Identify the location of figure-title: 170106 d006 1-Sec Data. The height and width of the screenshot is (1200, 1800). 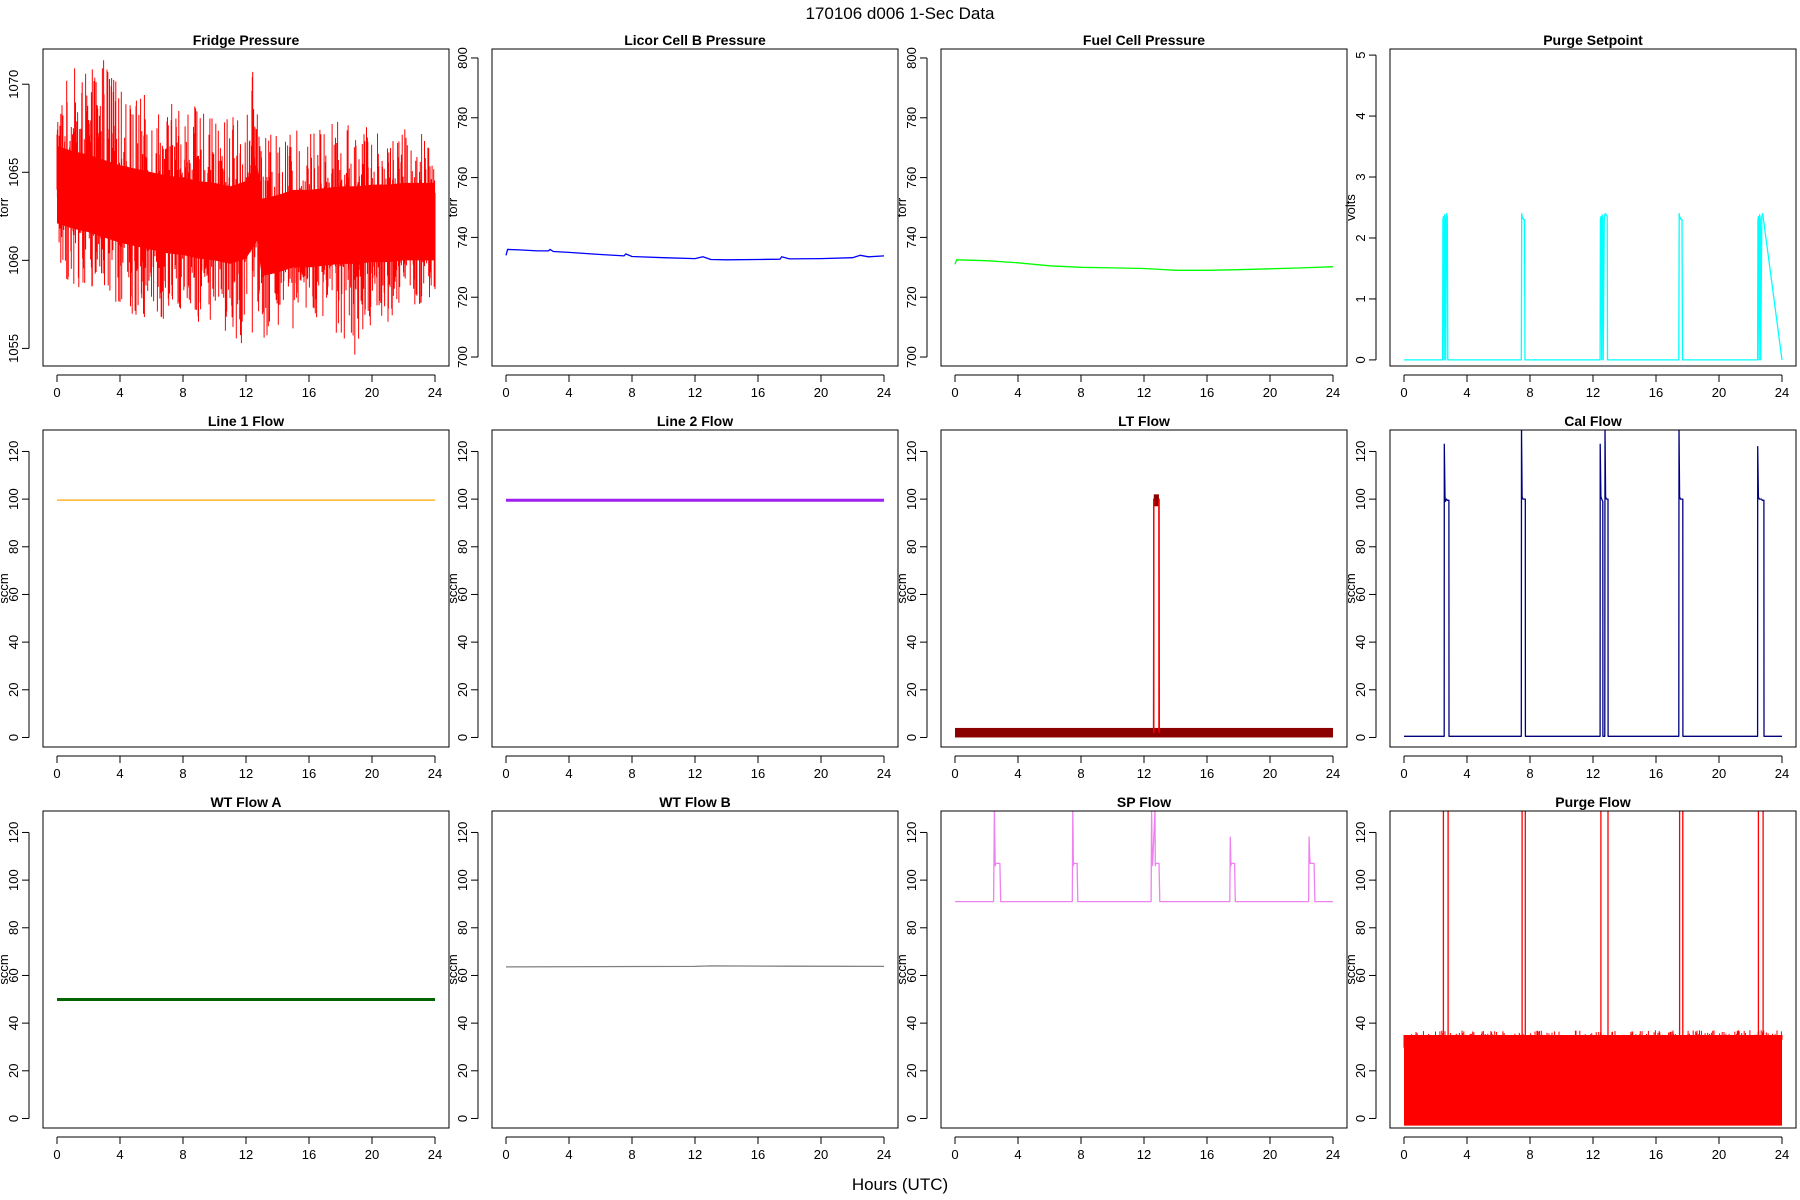
(900, 13).